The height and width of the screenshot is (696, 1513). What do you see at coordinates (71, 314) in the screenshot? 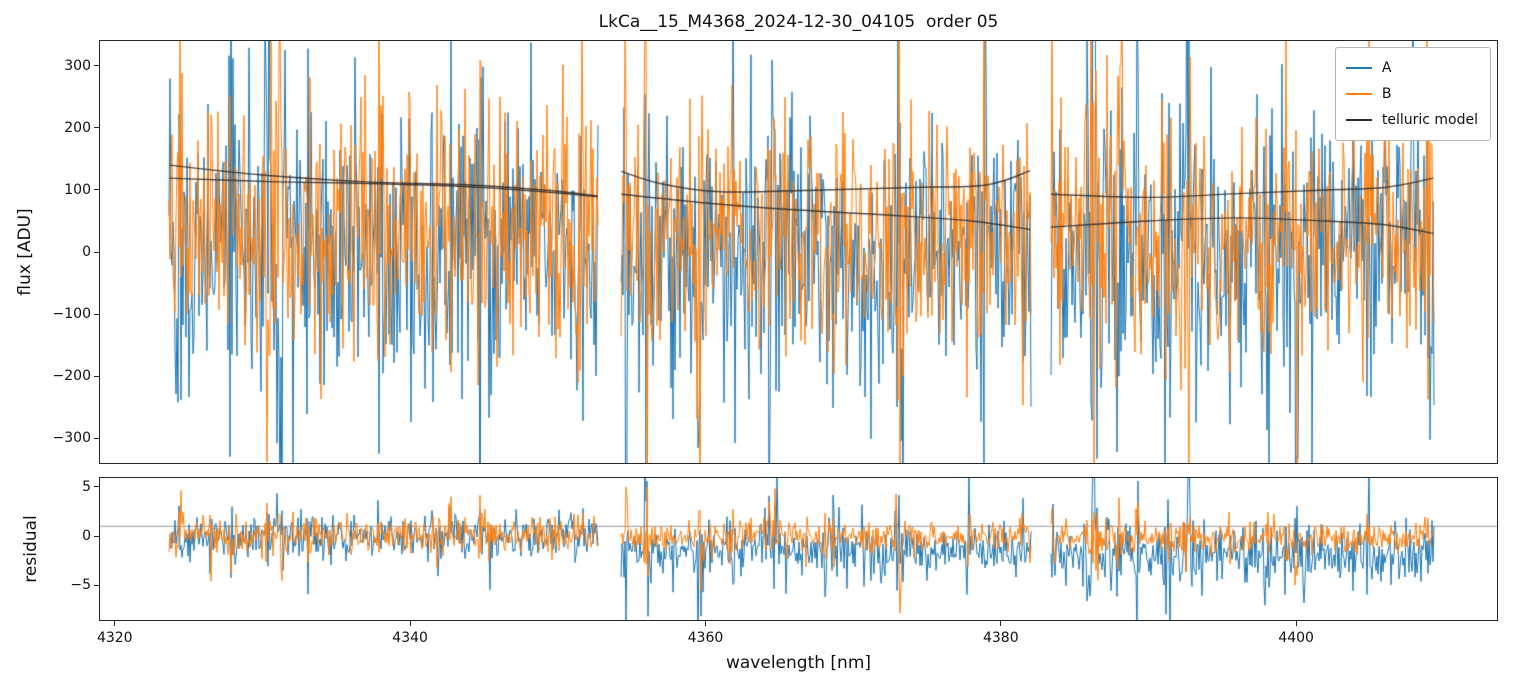
I see `flux-y-tick-label: −100` at bounding box center [71, 314].